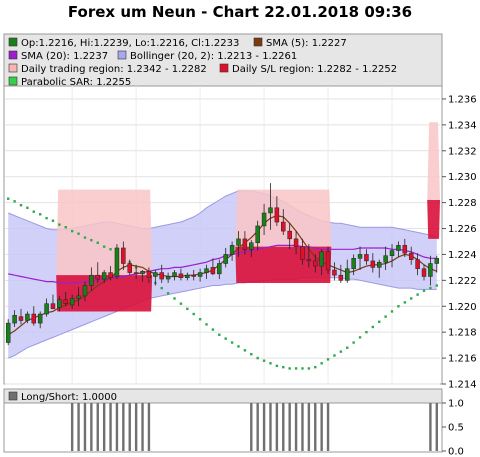 This screenshot has width=480, height=457. I want to click on legend-sma5: SMA (5): 1.2227, so click(306, 43).